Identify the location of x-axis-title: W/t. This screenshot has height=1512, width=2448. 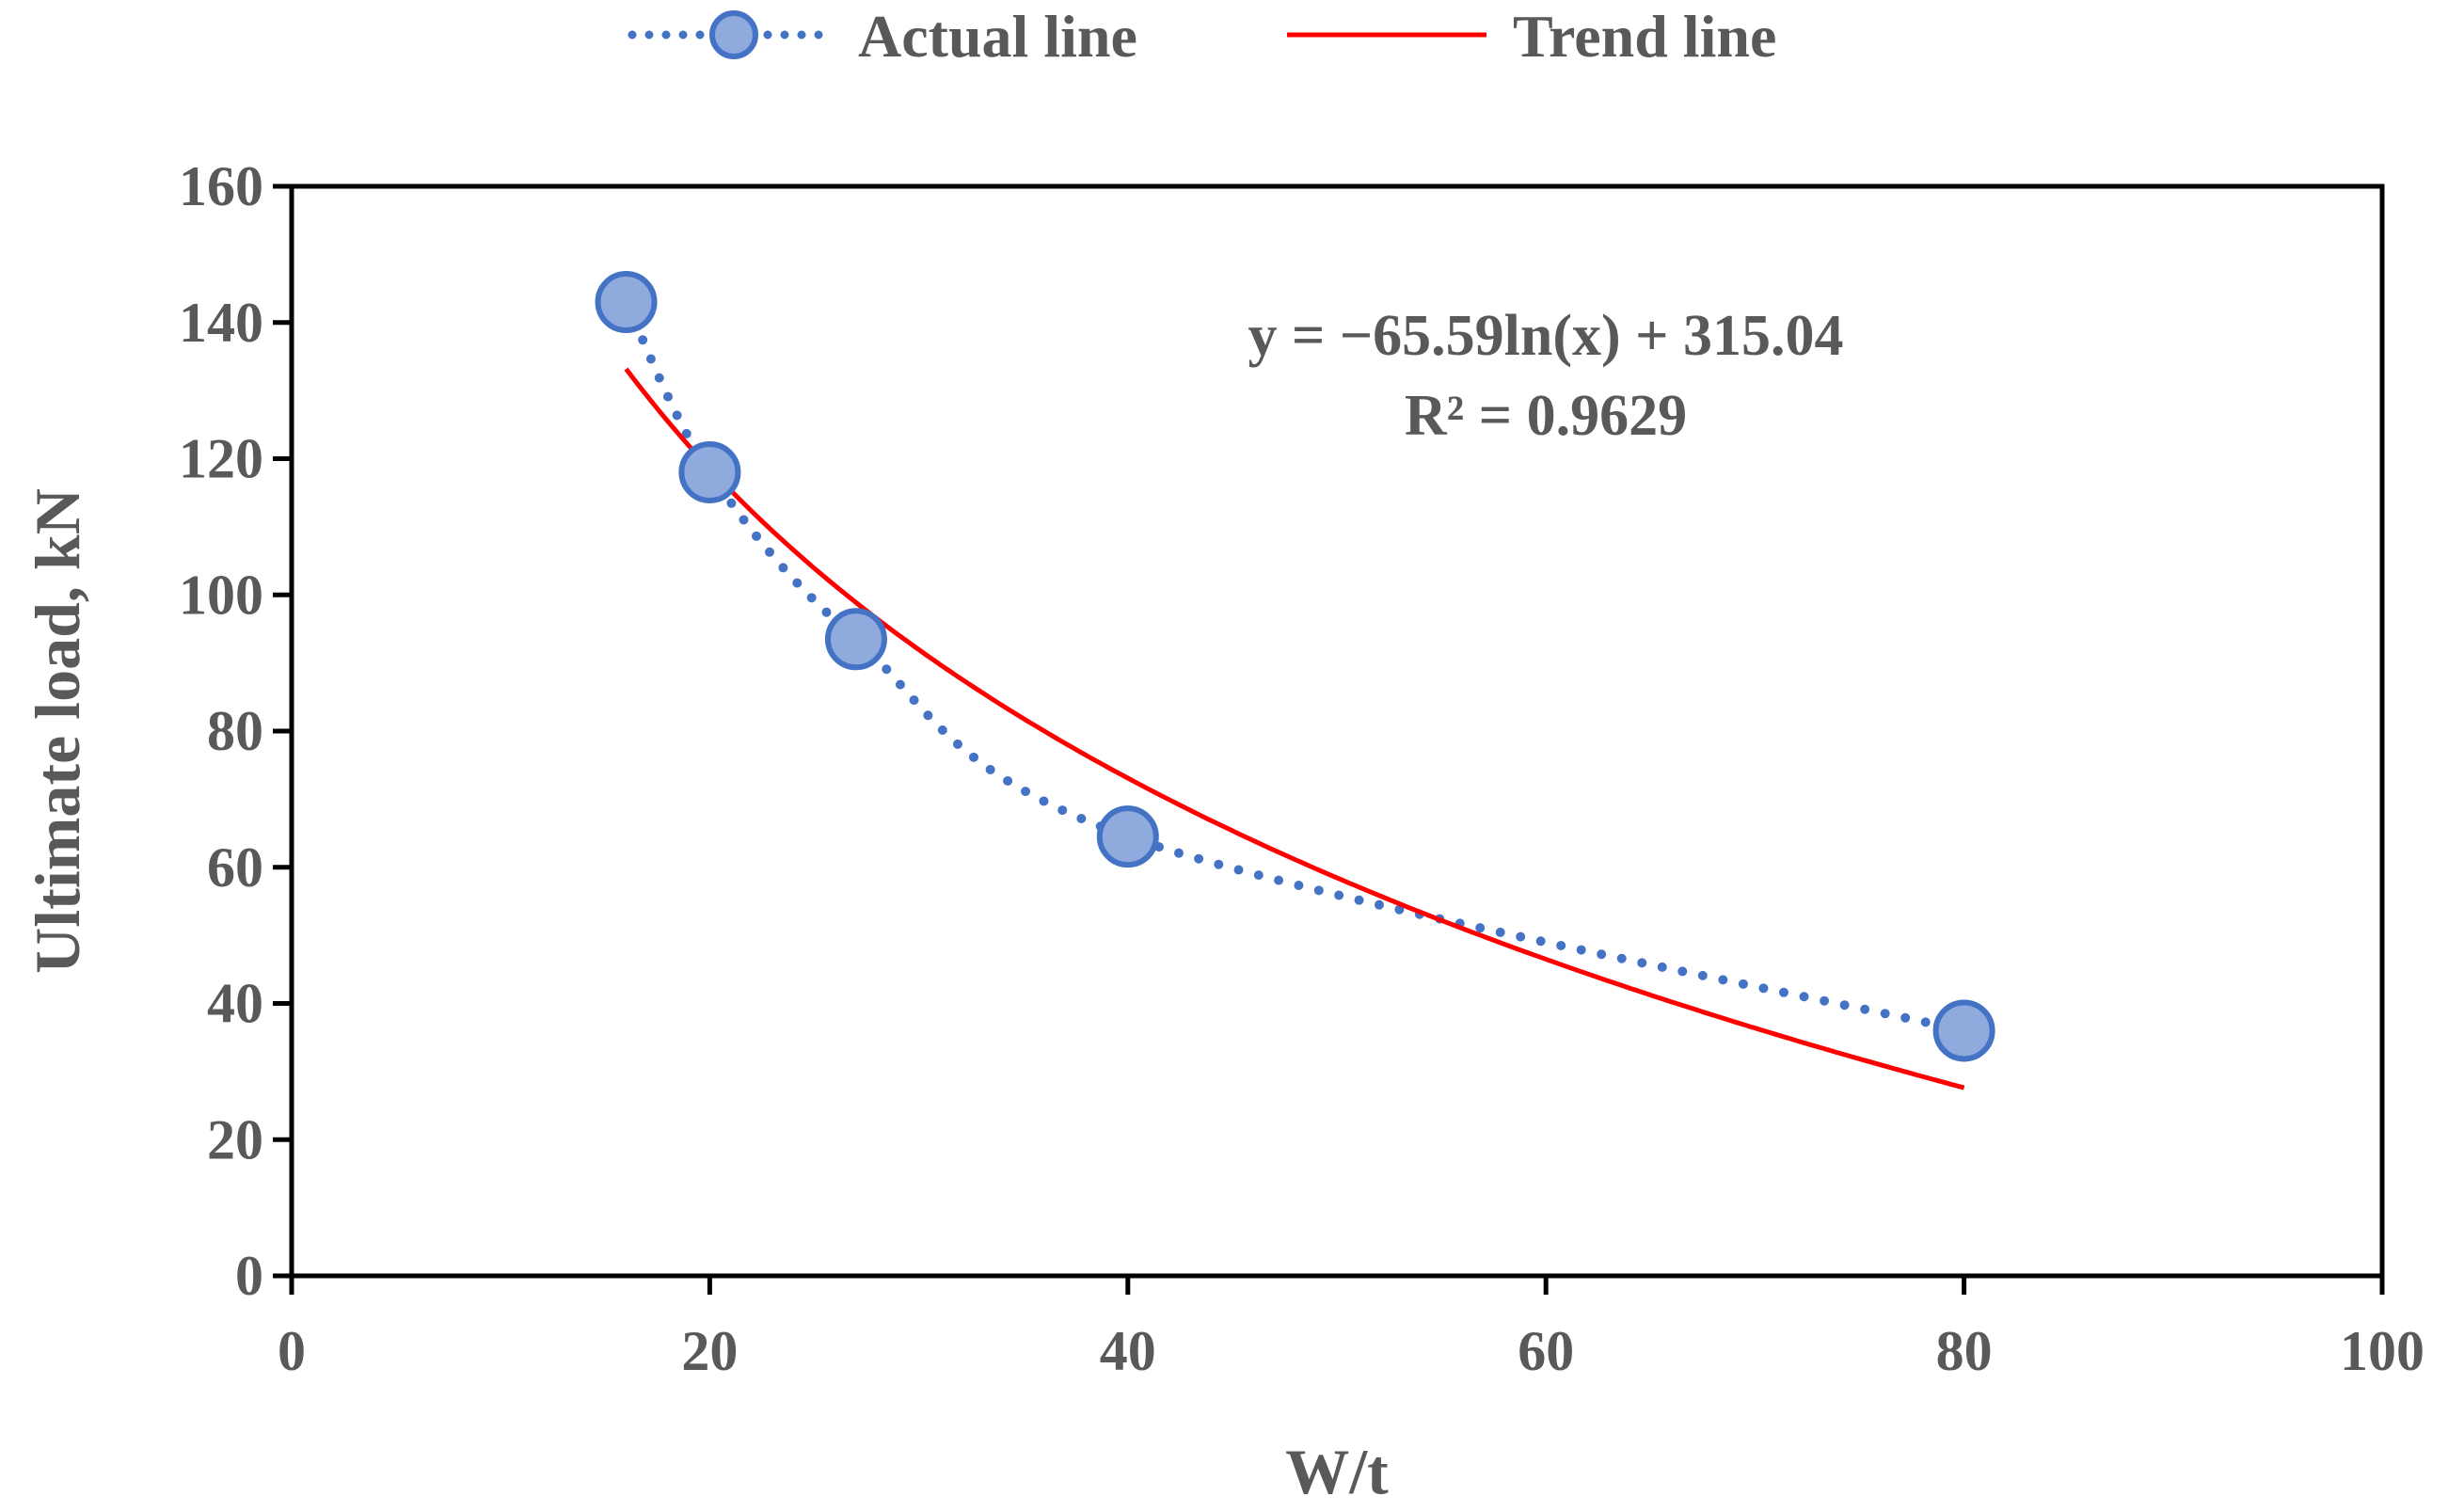
(1337, 1472).